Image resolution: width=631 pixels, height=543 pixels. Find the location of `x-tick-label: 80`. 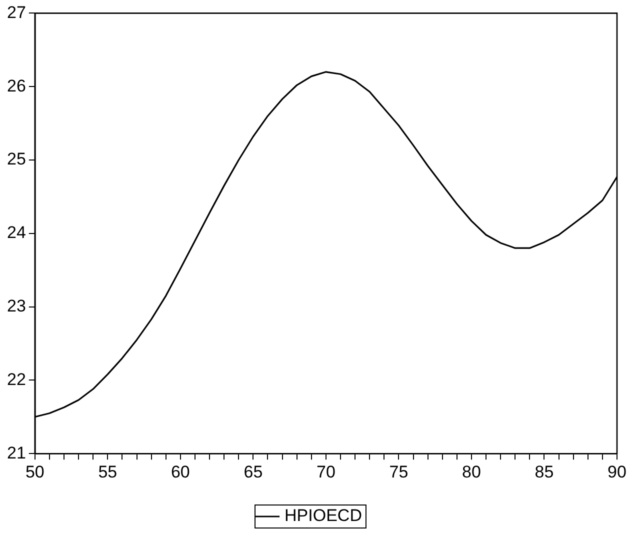

x-tick-label: 80 is located at coordinates (471, 472).